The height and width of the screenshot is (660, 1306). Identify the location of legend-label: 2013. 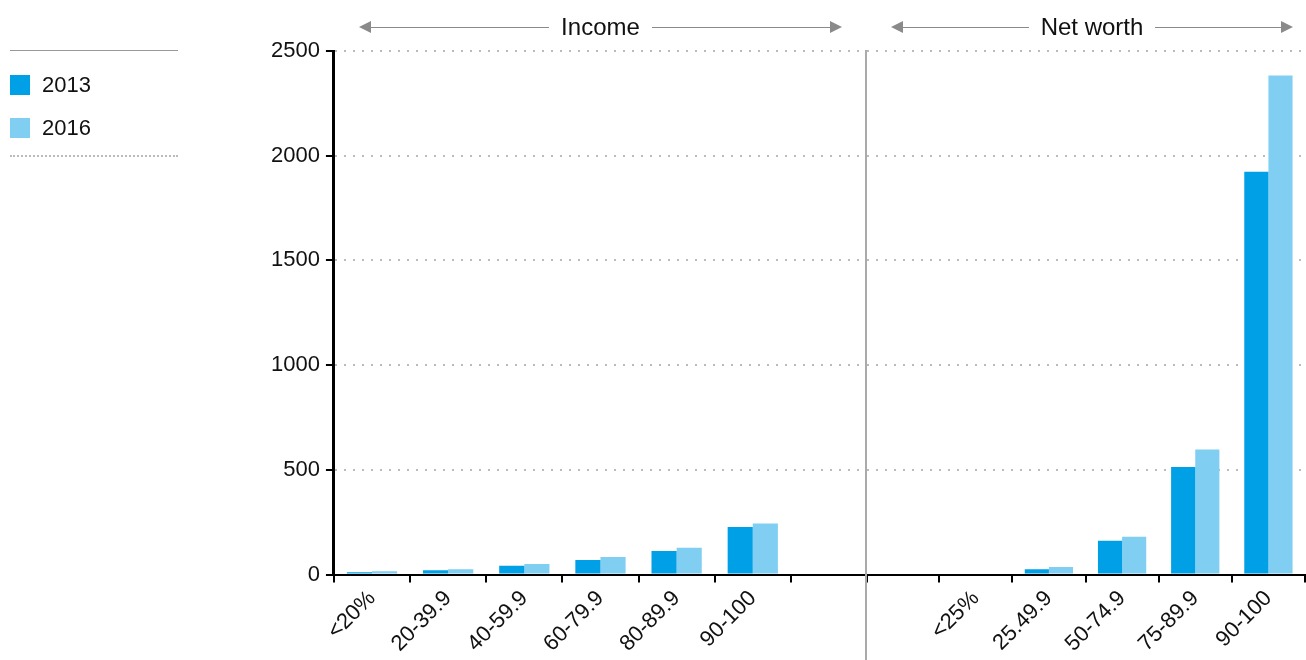
(66, 84).